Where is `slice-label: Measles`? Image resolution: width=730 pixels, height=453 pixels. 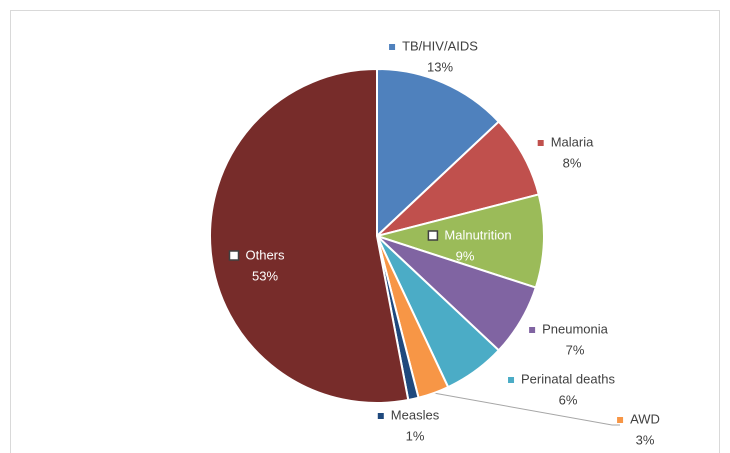 slice-label: Measles is located at coordinates (415, 414).